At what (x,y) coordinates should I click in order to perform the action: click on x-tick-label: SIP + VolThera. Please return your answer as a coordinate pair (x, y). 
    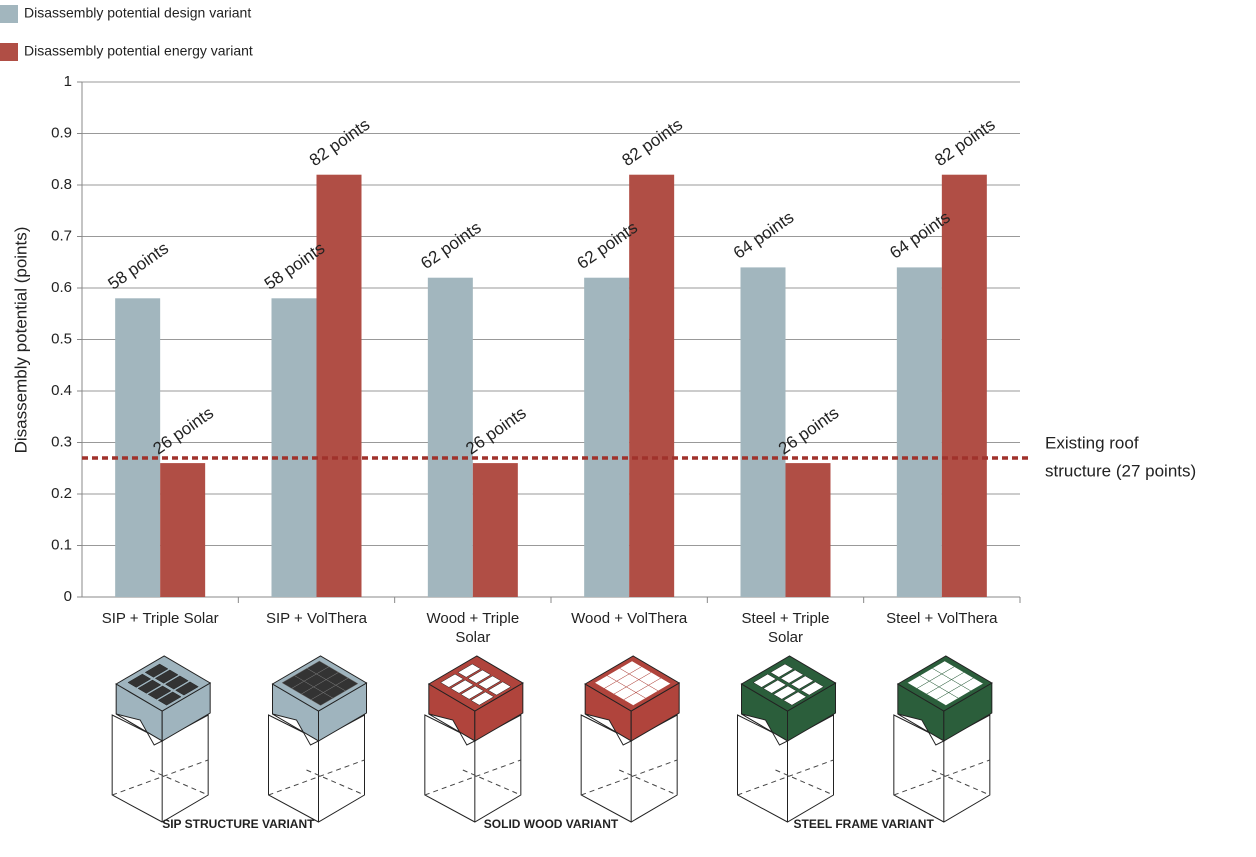
    Looking at the image, I should click on (317, 618).